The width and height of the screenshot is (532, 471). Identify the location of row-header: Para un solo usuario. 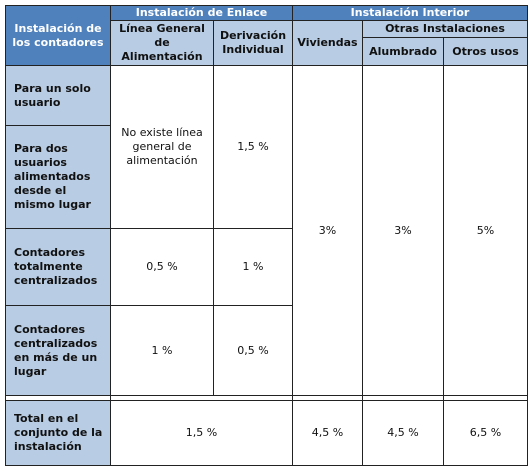
(58, 95).